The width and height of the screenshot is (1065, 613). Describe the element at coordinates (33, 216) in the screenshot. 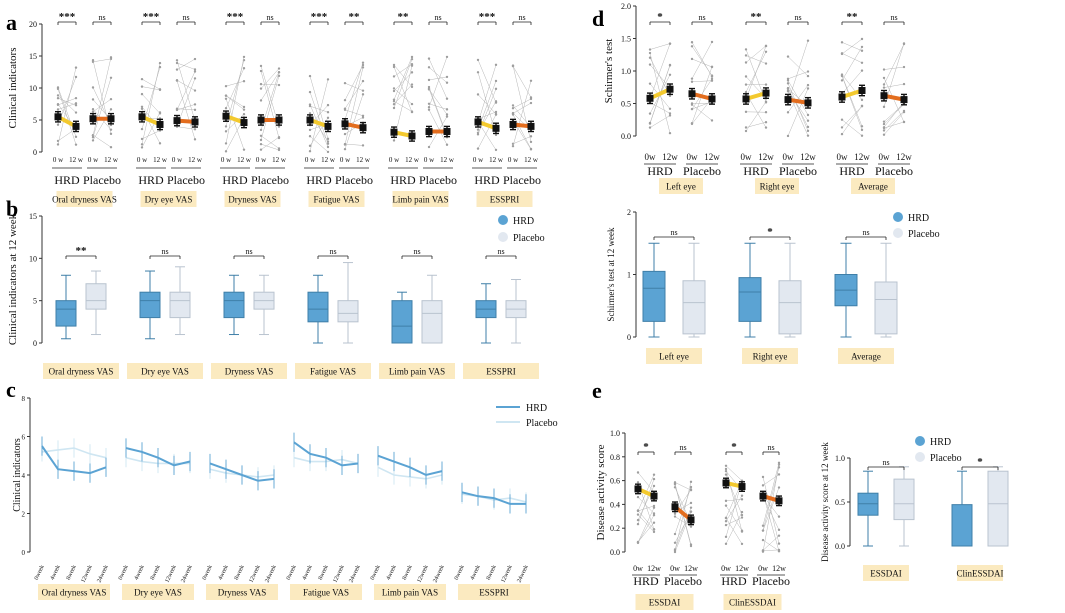

I see `y-tick-label: 15` at that location.